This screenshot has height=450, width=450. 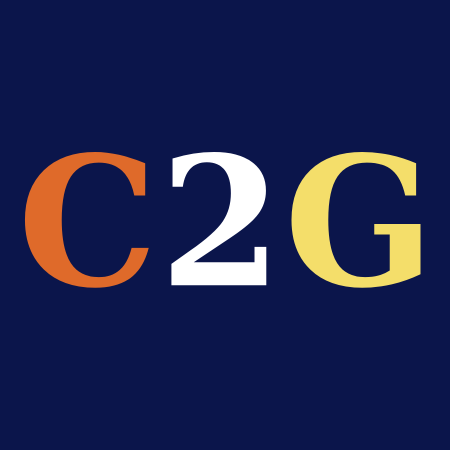 What do you see at coordinates (220, 222) in the screenshot?
I see `logo-digit-2: 2` at bounding box center [220, 222].